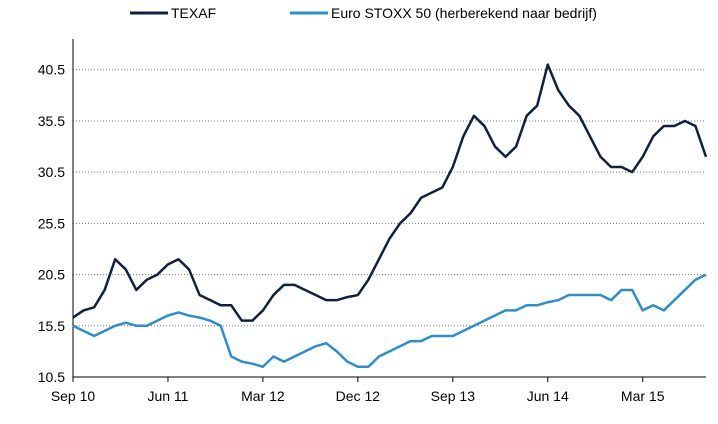  Describe the element at coordinates (51, 223) in the screenshot. I see `y-tick-label: 25.5` at that location.